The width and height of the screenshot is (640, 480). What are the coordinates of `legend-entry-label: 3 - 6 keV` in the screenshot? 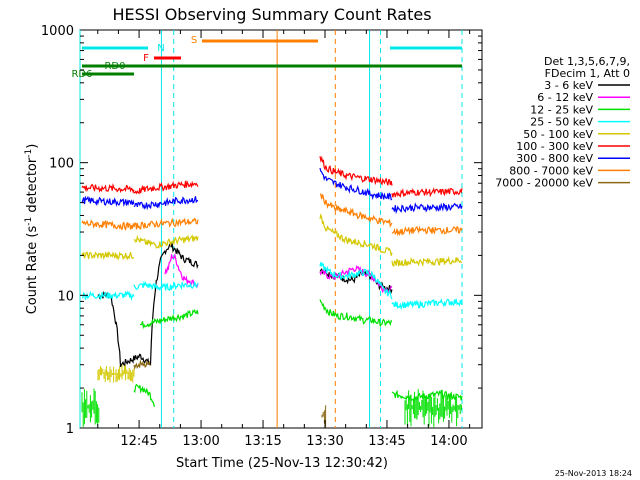 It's located at (568, 85).